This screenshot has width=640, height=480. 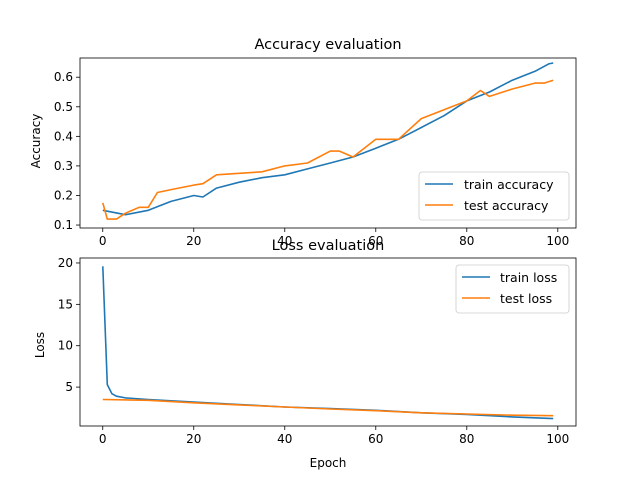 I want to click on loss-y-tick-label: 10, so click(x=65, y=346).